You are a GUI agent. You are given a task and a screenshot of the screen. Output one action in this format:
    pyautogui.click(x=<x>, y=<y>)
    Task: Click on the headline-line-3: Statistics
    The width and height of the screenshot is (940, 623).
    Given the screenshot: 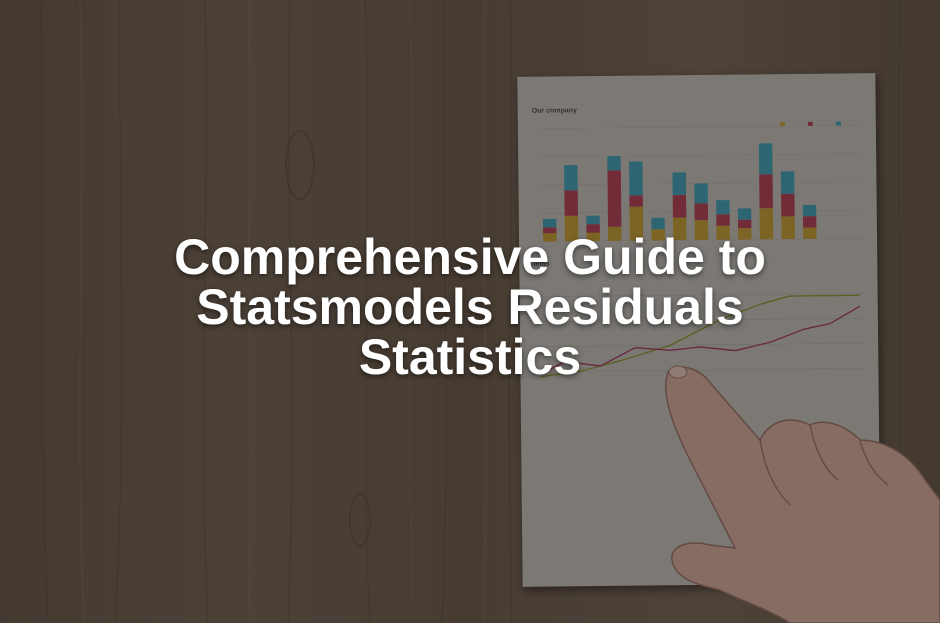 What is the action you would take?
    pyautogui.click(x=470, y=357)
    